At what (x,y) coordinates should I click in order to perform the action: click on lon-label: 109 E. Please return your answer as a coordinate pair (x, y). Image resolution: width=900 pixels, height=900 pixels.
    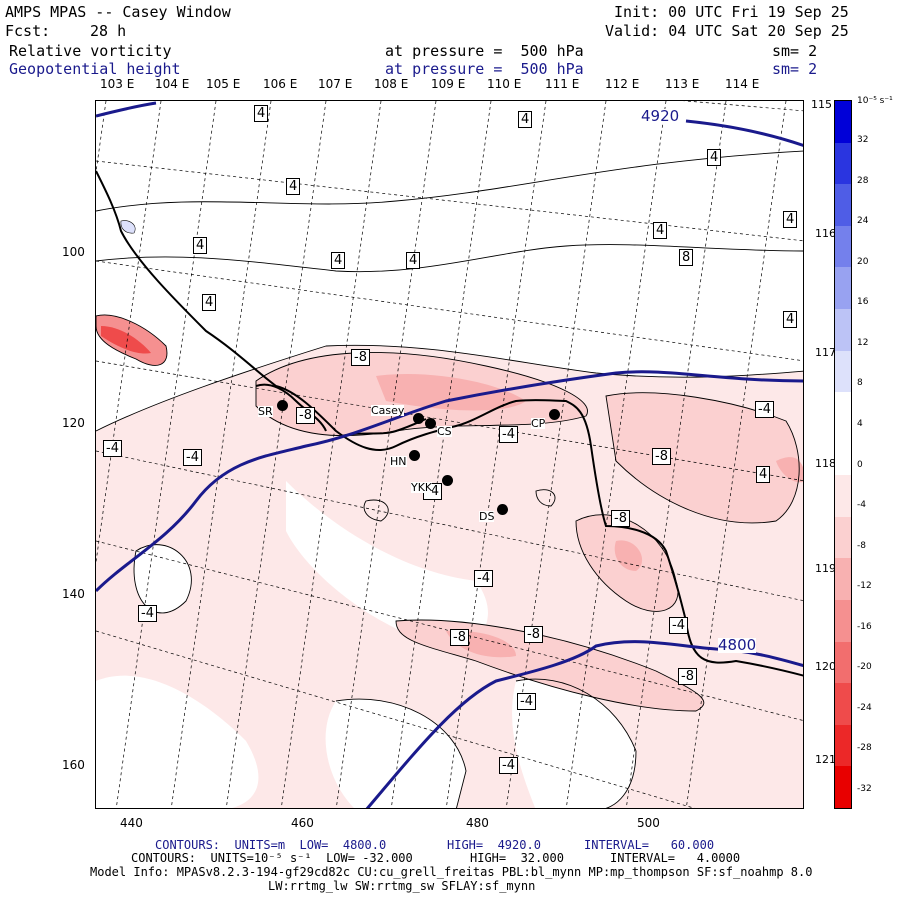
    Looking at the image, I should click on (448, 84).